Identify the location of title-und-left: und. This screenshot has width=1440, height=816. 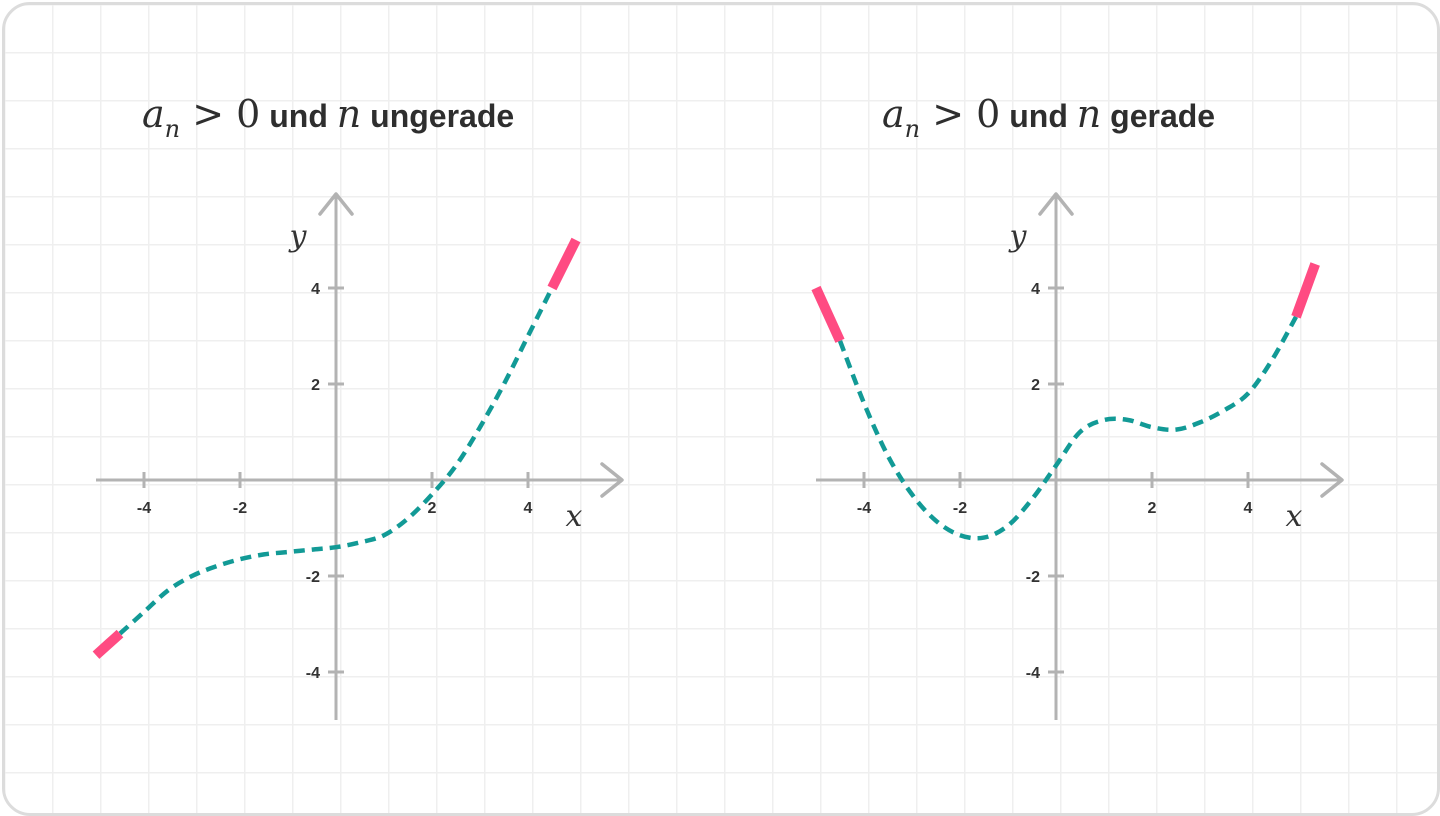
(298, 116).